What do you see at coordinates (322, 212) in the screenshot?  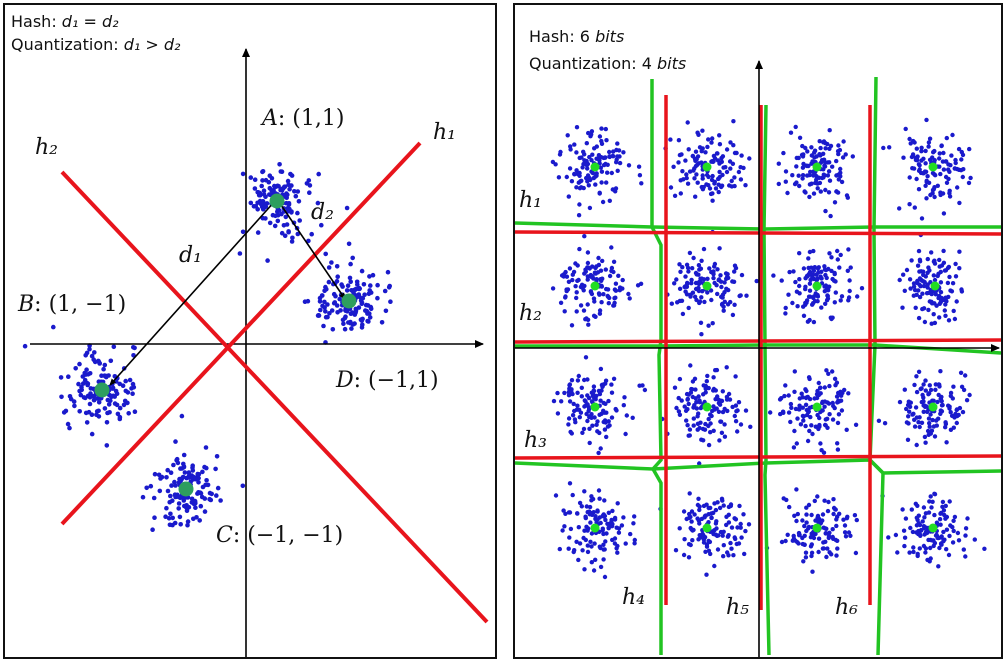 I see `label-d2: d₂` at bounding box center [322, 212].